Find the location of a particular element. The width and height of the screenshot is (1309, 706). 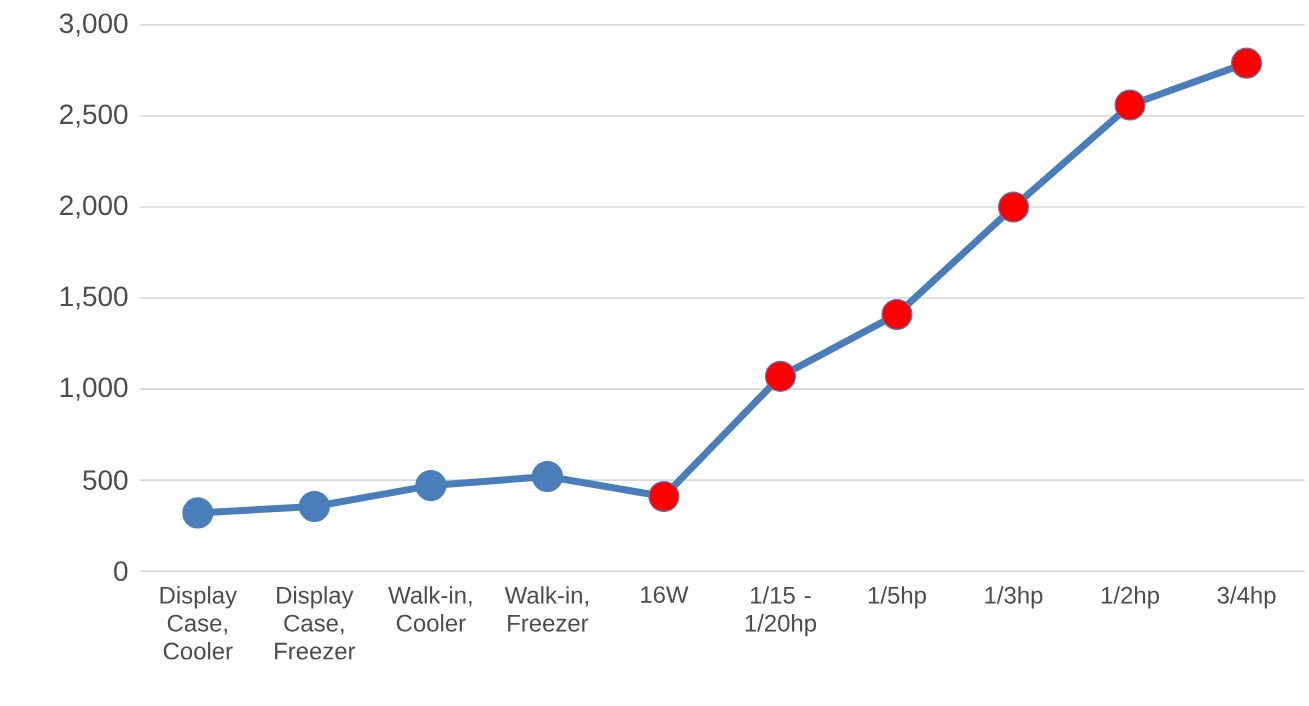

x-tick-label: 16W is located at coordinates (665, 595).